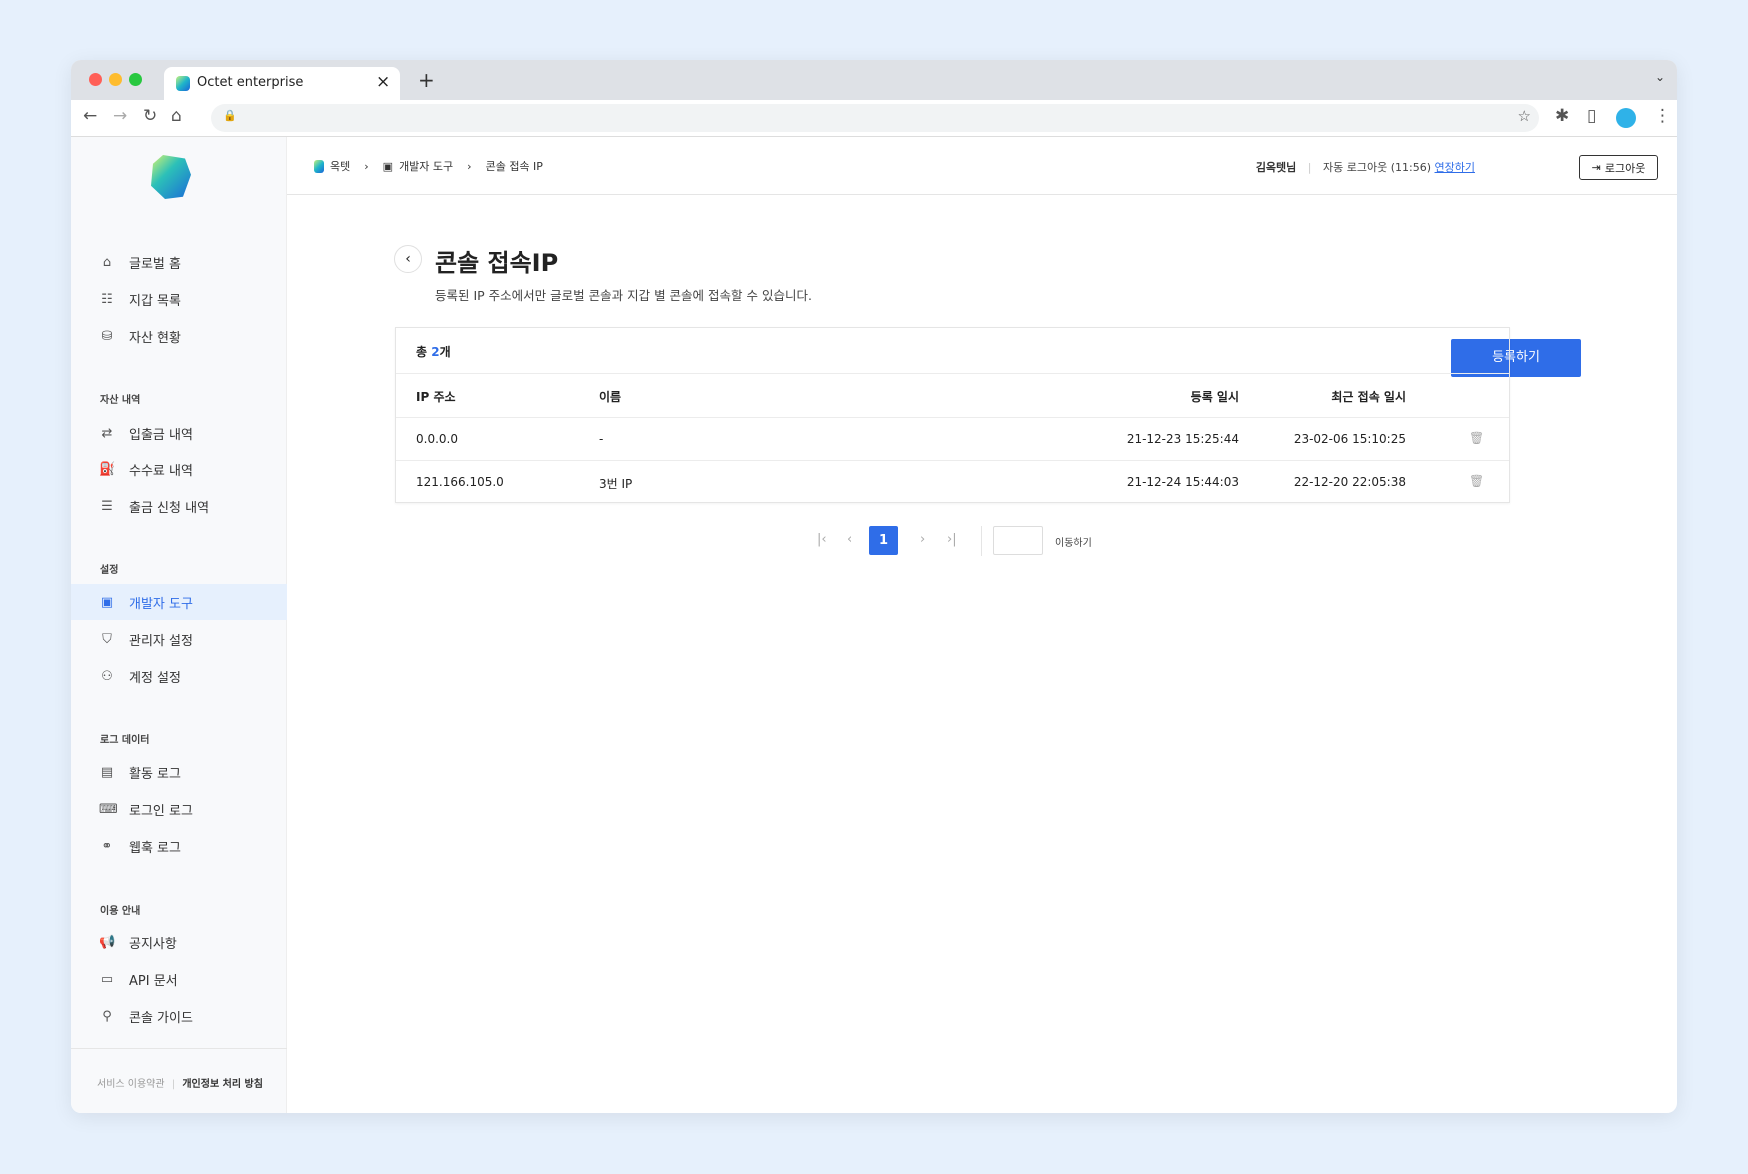 Image resolution: width=1748 pixels, height=1174 pixels. What do you see at coordinates (161, 604) in the screenshot?
I see `sidebar-item-label: 개발자 도구` at bounding box center [161, 604].